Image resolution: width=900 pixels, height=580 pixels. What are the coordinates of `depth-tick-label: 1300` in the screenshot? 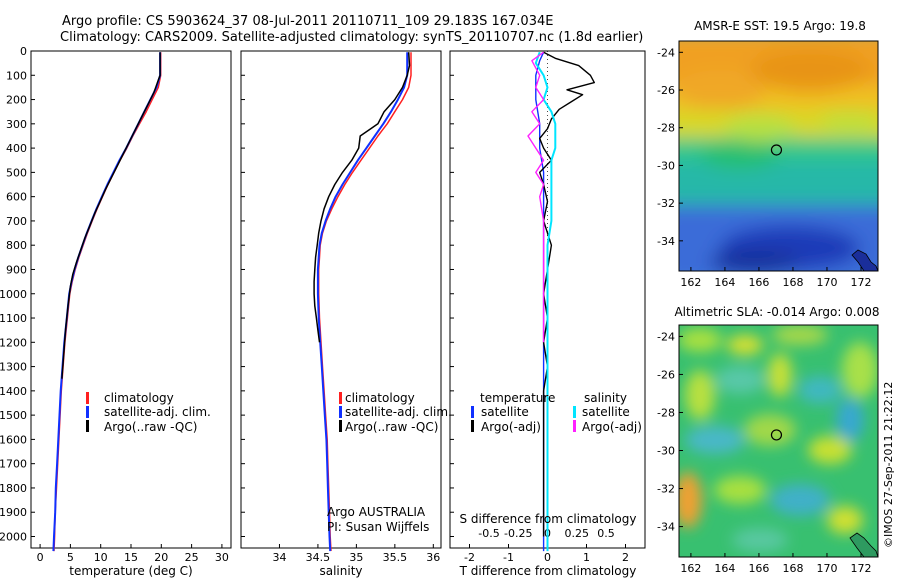 It's located at (13, 367).